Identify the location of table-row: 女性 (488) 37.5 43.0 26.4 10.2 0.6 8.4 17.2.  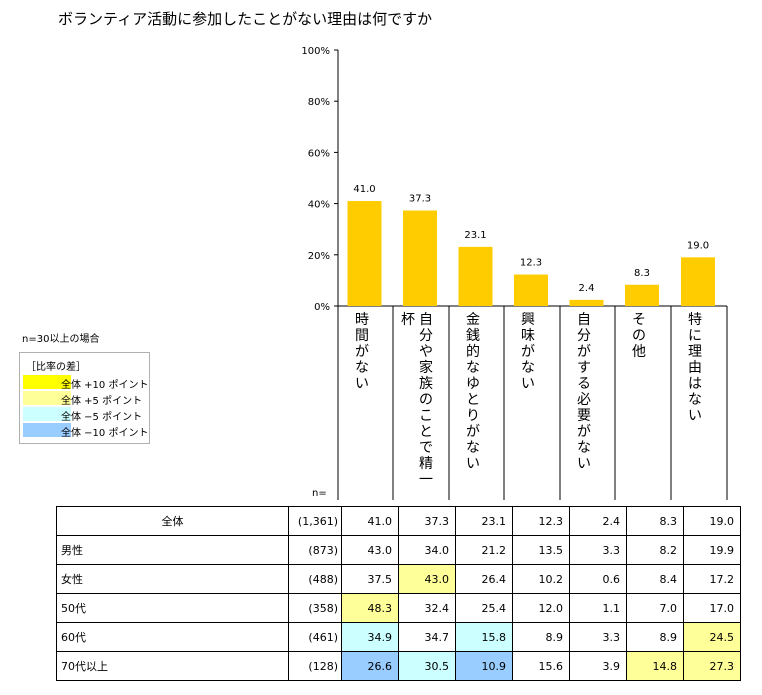
(398, 579).